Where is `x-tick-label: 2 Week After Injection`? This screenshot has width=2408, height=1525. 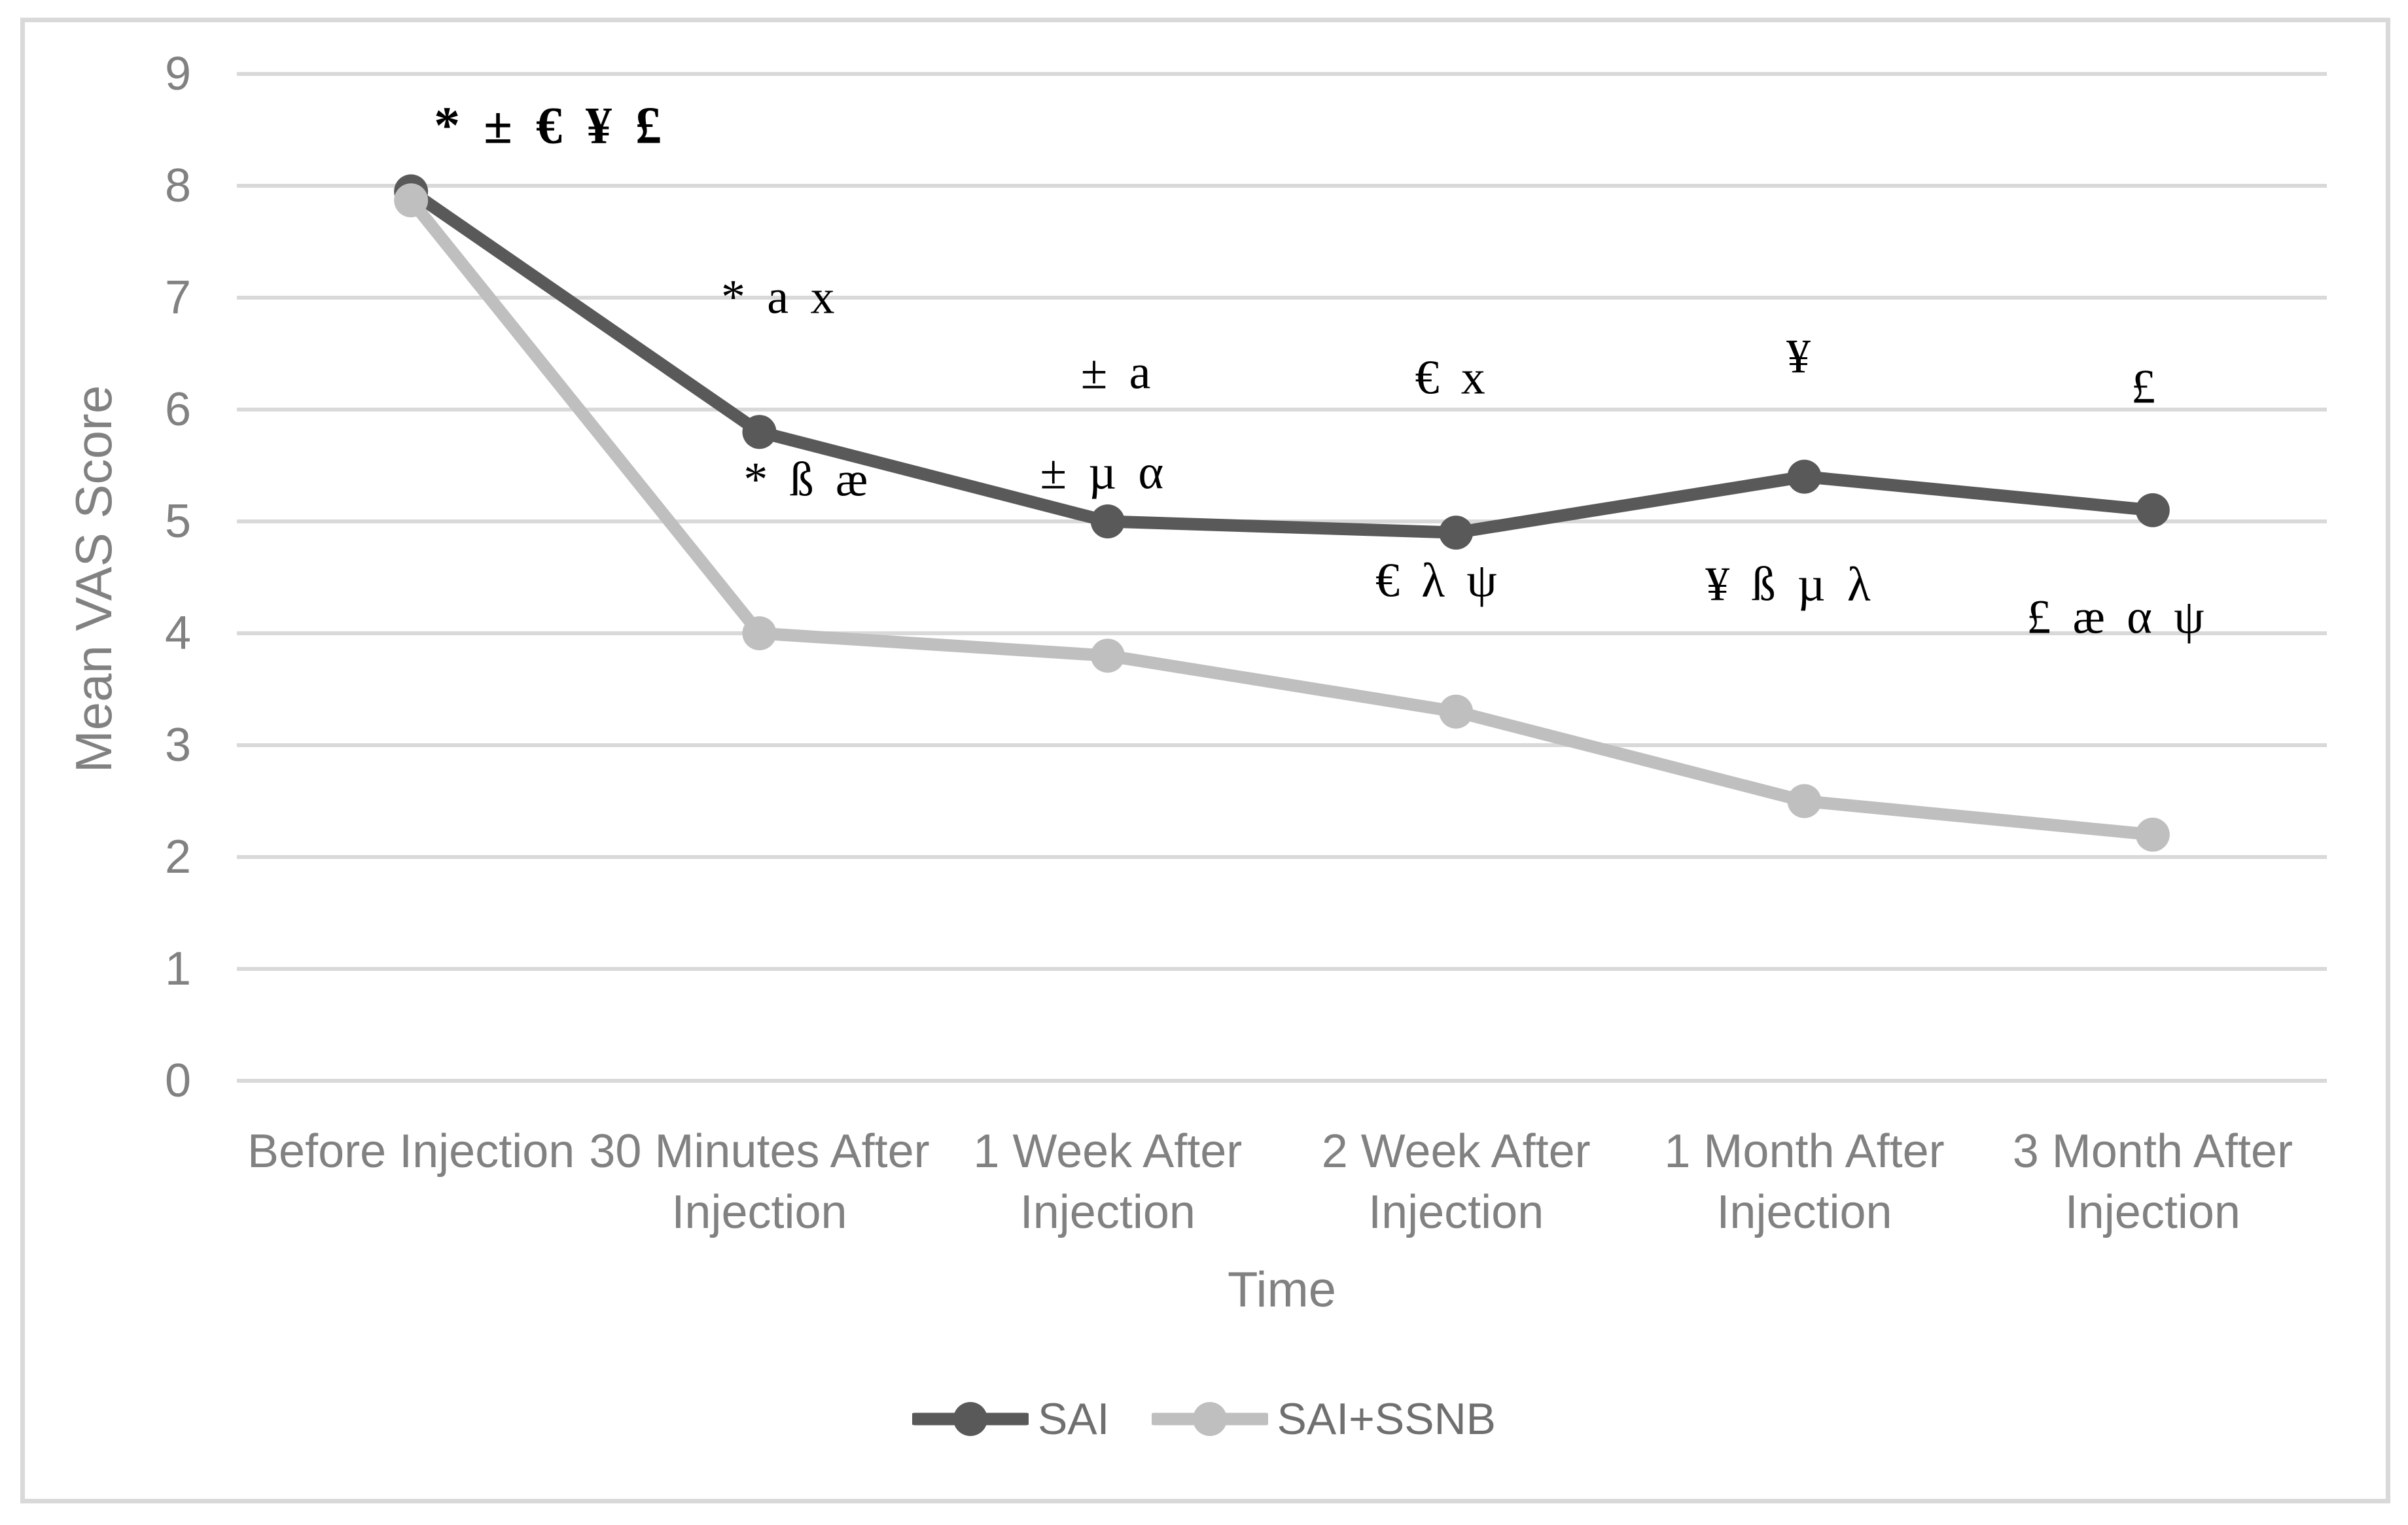 x-tick-label: 2 Week After Injection is located at coordinates (1456, 1181).